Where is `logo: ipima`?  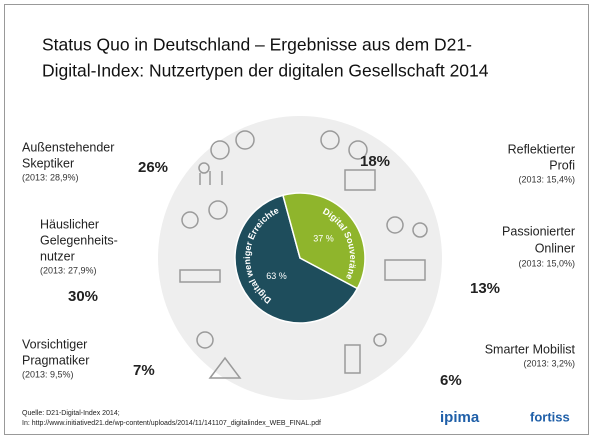
logo: ipima is located at coordinates (460, 417).